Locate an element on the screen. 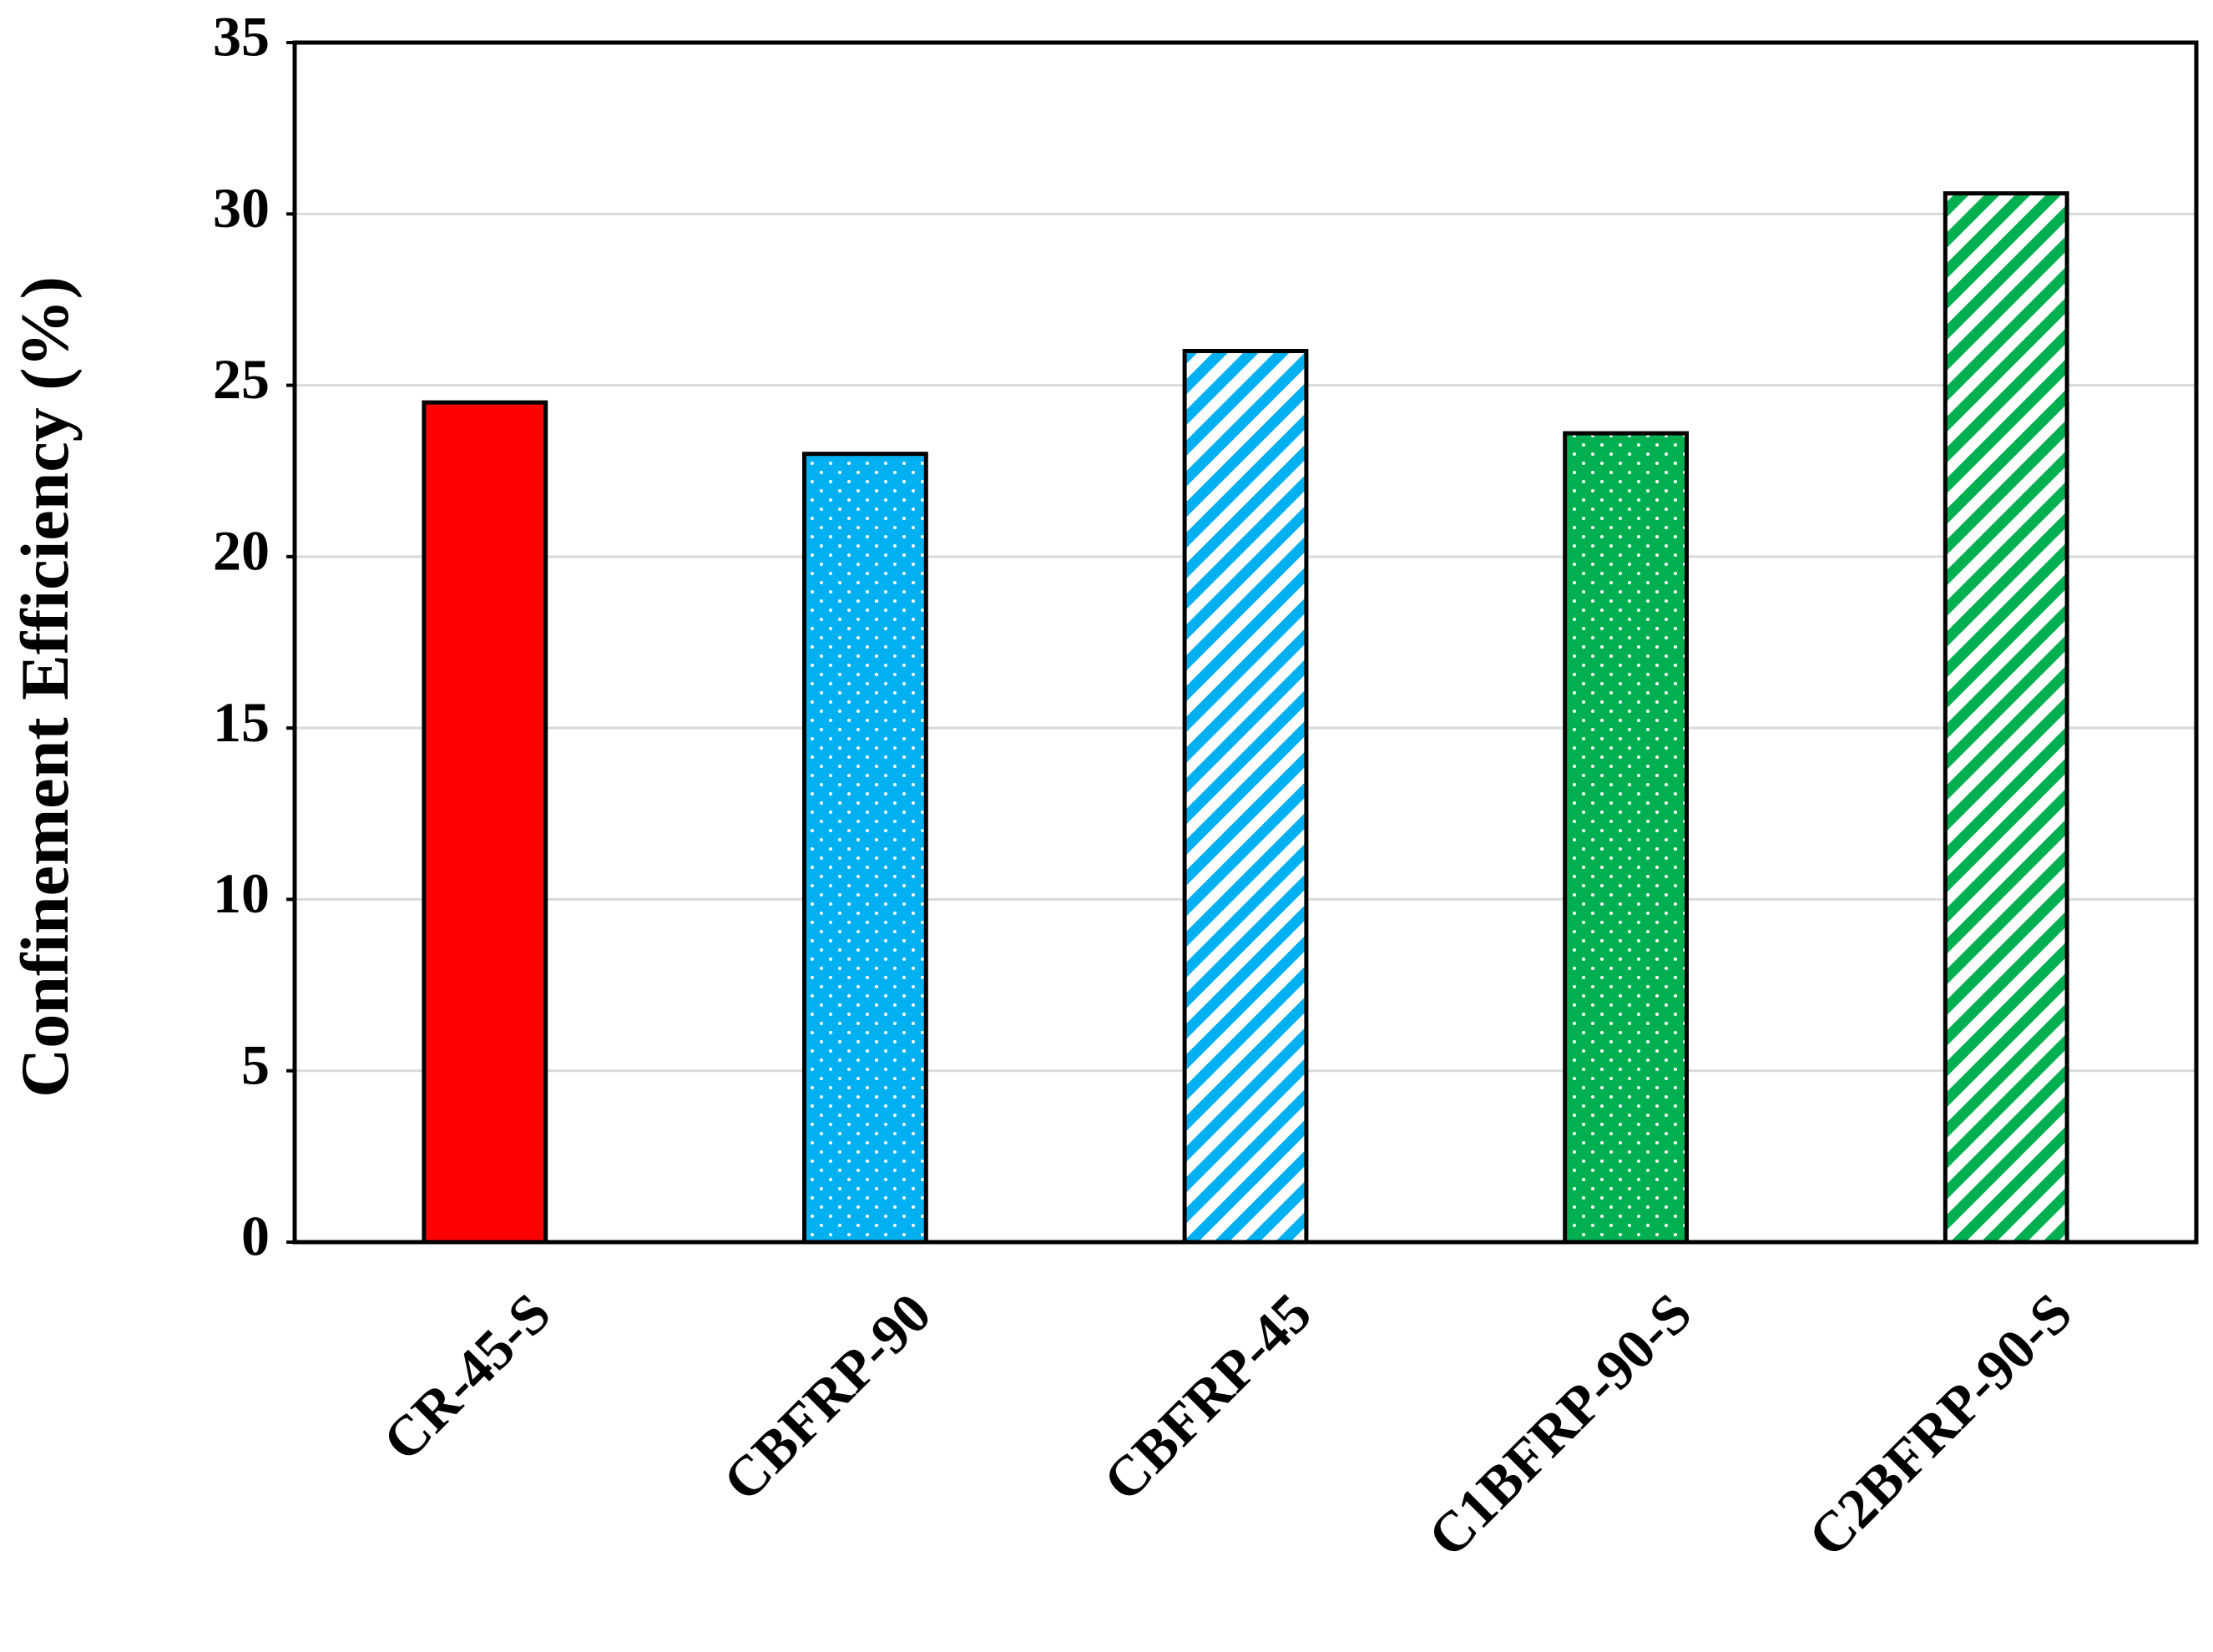 This screenshot has width=2213, height=1652. y-tick-label: 30 is located at coordinates (241, 208).